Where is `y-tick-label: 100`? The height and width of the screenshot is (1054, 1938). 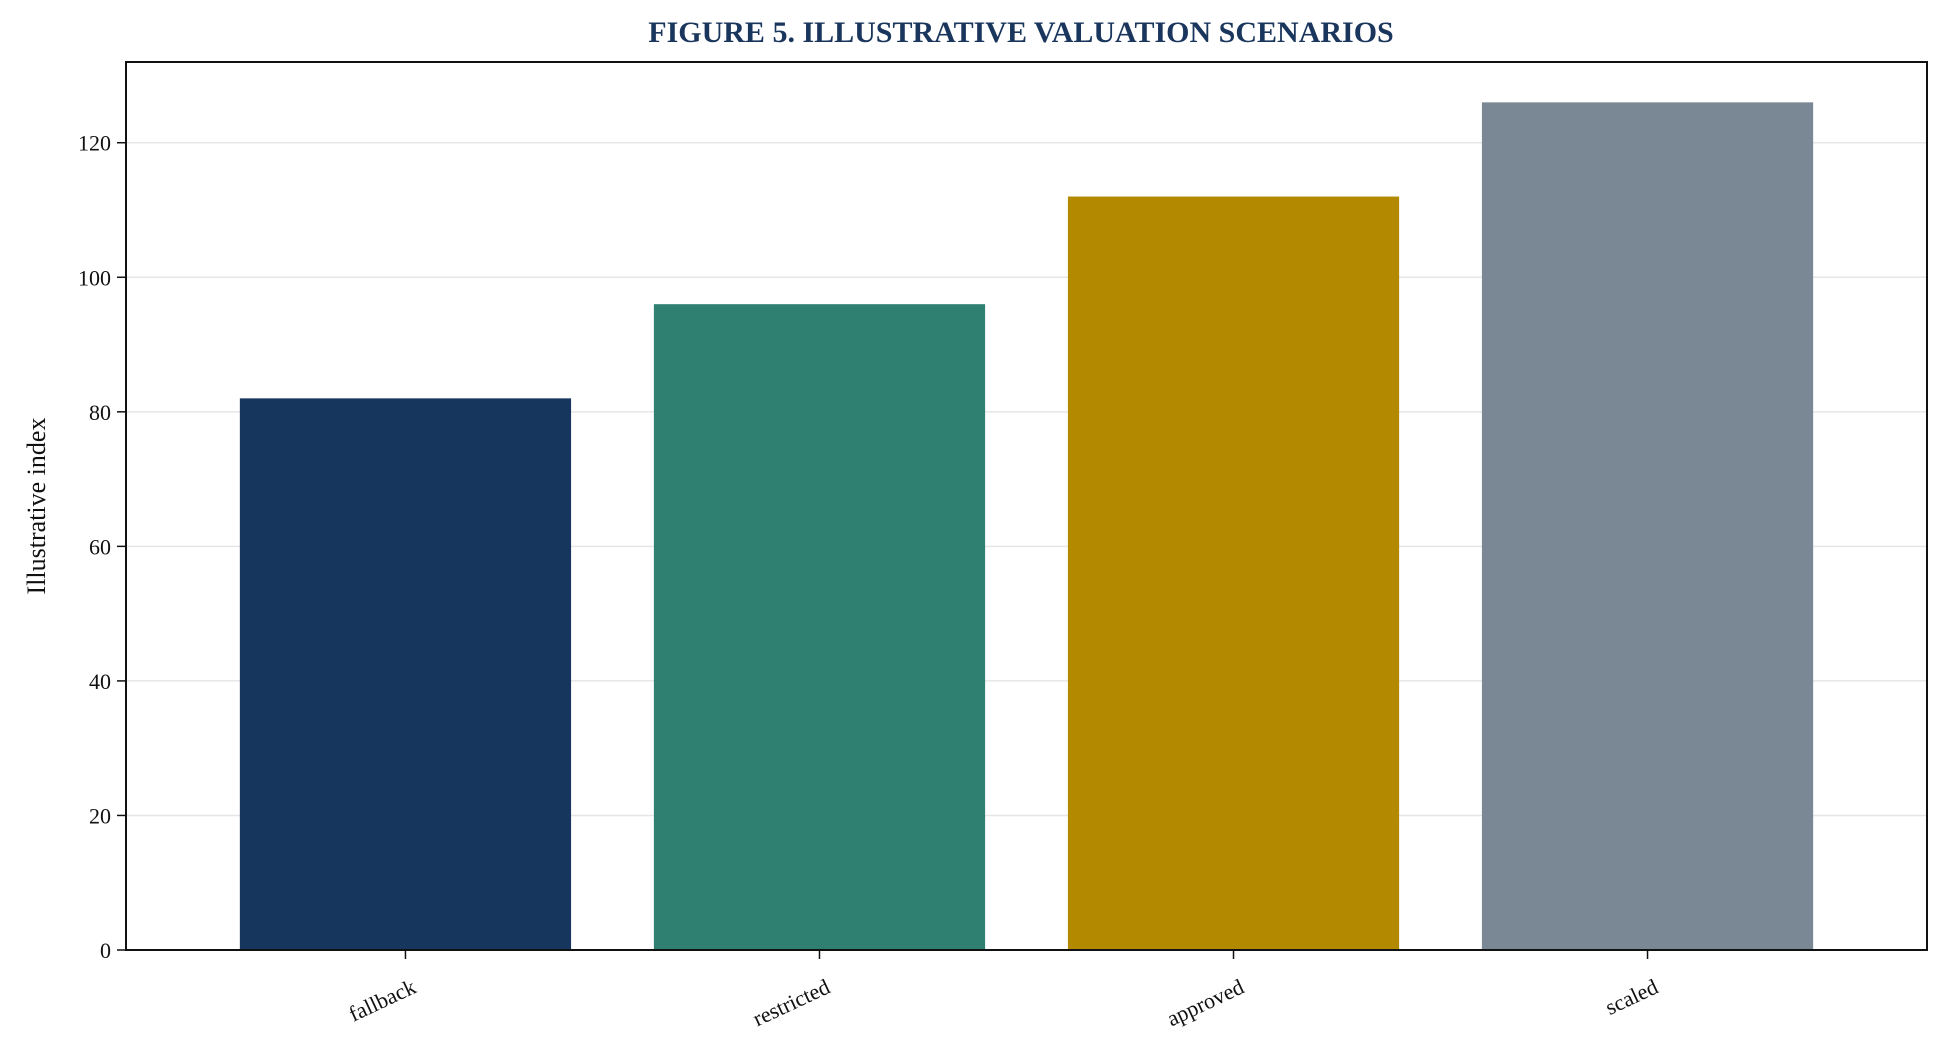 y-tick-label: 100 is located at coordinates (94, 277).